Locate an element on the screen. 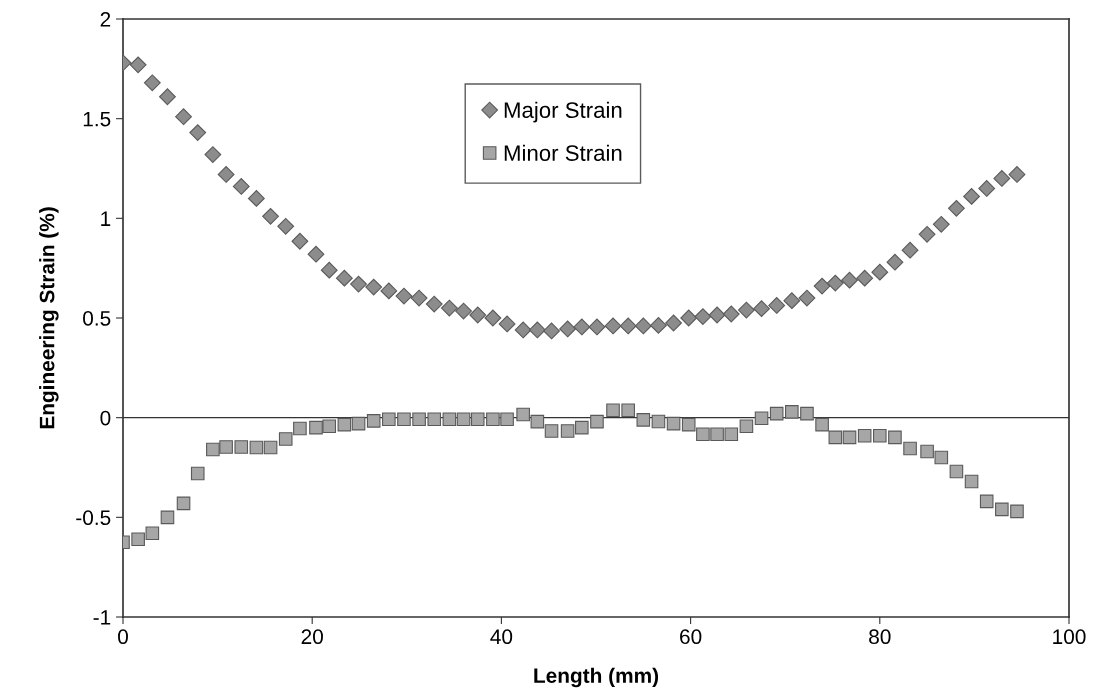  y-tick-label: -1 is located at coordinates (102, 617).